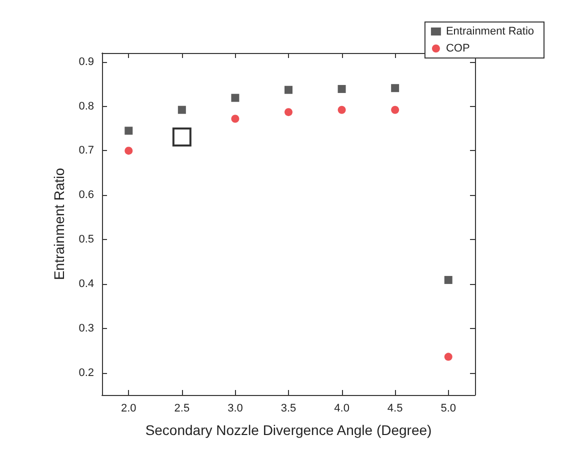  Describe the element at coordinates (288, 430) in the screenshot. I see `x-axis-title: Secondary Nozzle Divergence Angle (Degree)` at that location.